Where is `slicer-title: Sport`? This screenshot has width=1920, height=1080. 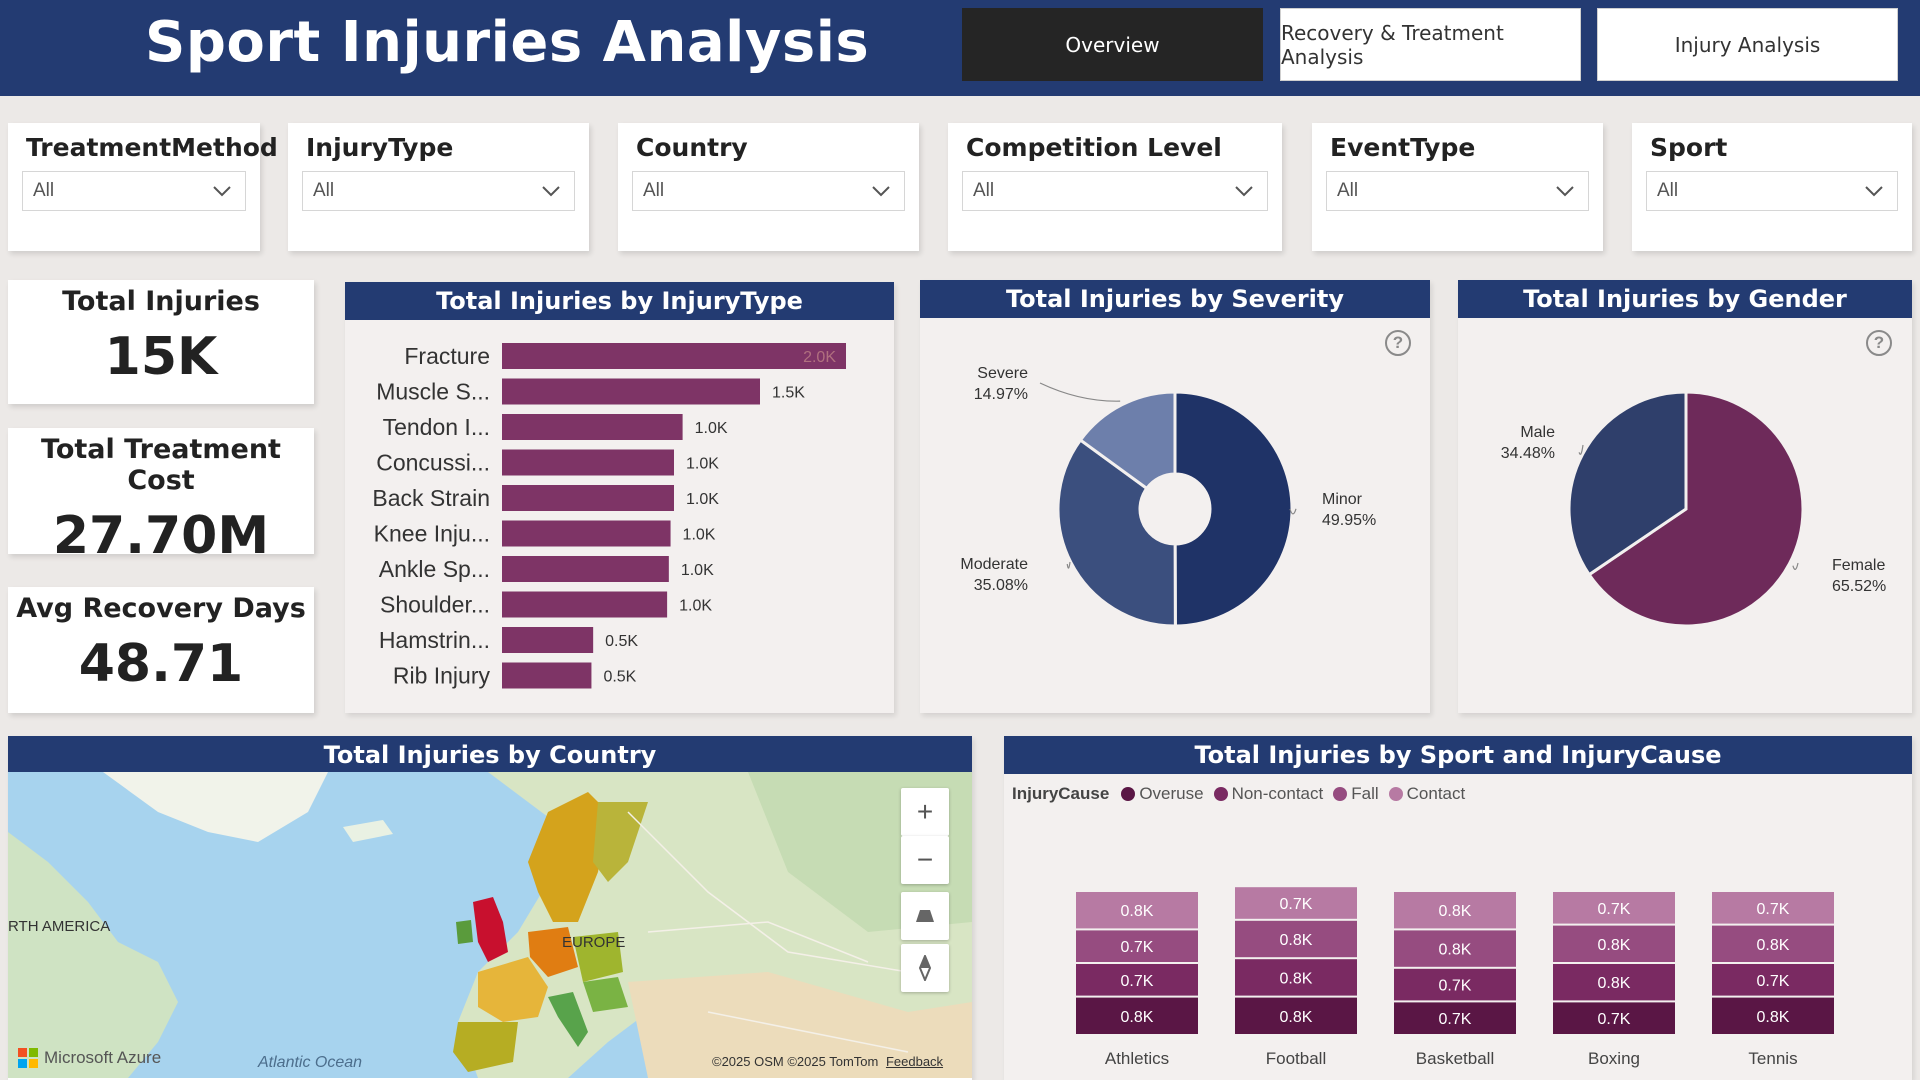 slicer-title: Sport is located at coordinates (1689, 147).